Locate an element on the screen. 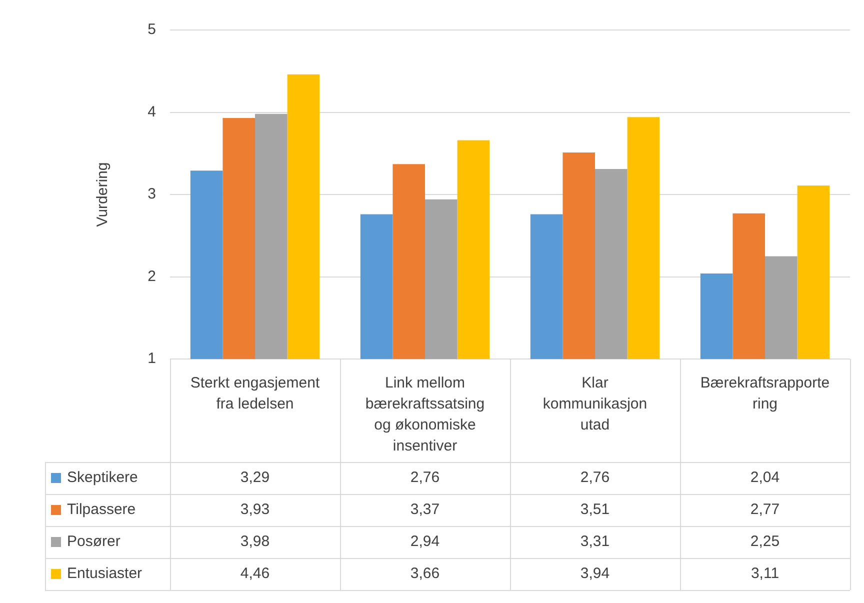 This screenshot has height=603, width=864. data-label: 2,25 is located at coordinates (765, 541).